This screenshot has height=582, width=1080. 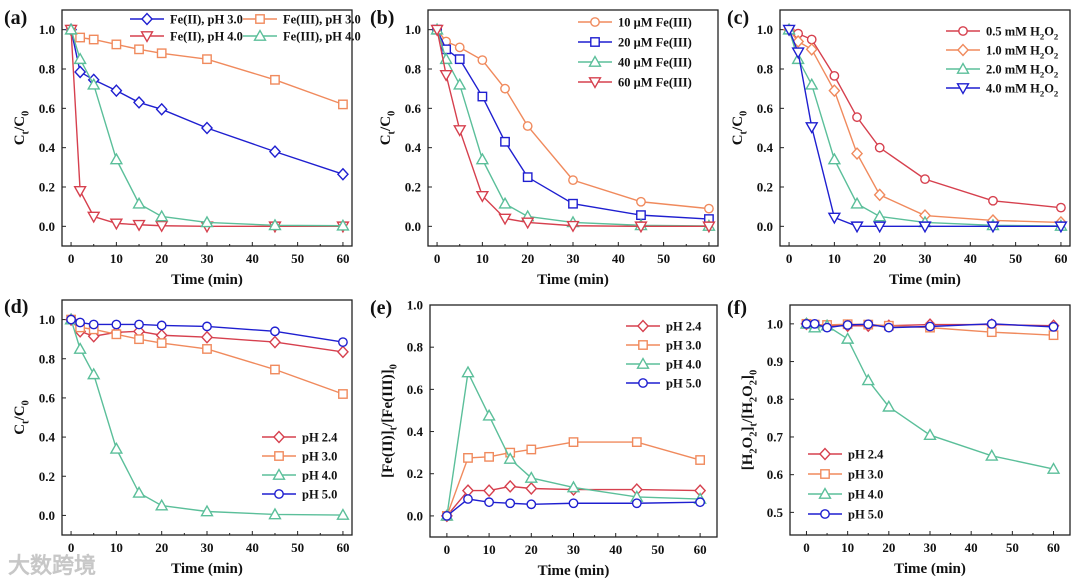 I want to click on legend-marker-circle-icon, so click(x=595, y=22).